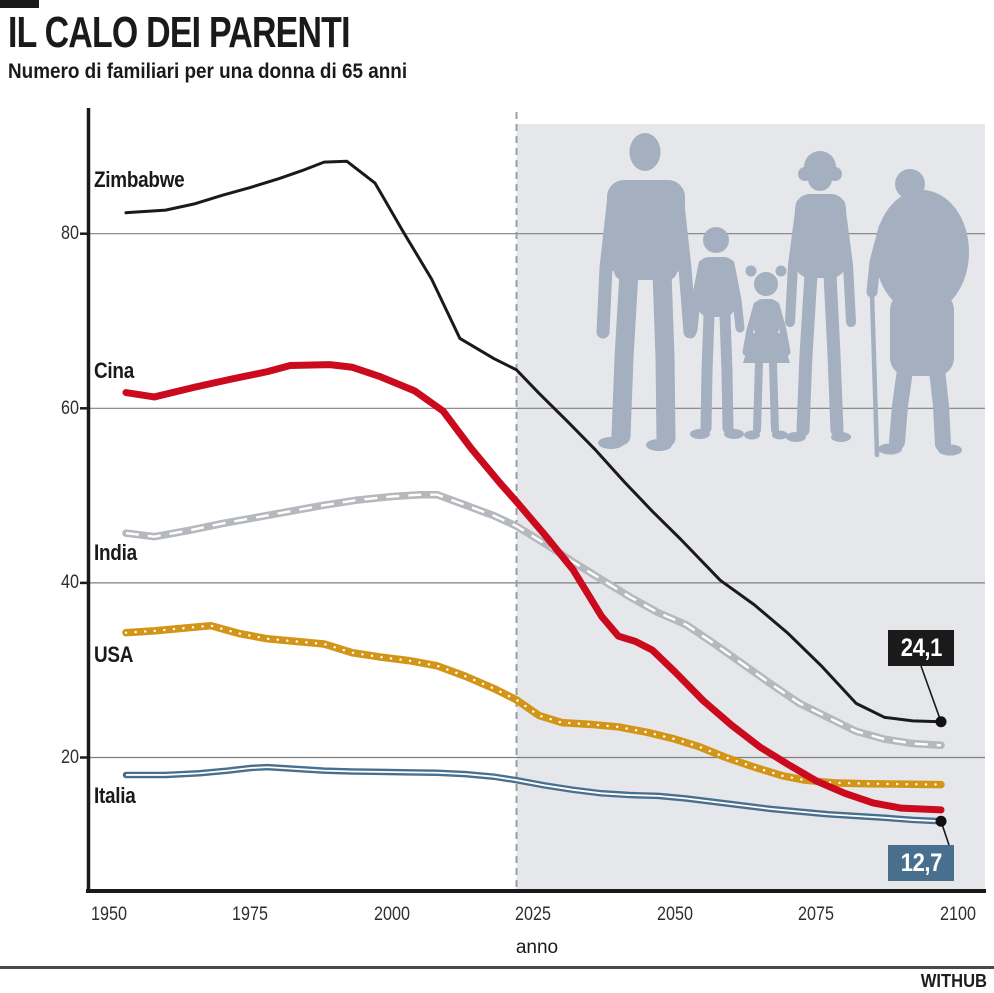 The width and height of the screenshot is (994, 993). Describe the element at coordinates (70, 757) in the screenshot. I see `y-axis-tick-label-20: 20` at that location.